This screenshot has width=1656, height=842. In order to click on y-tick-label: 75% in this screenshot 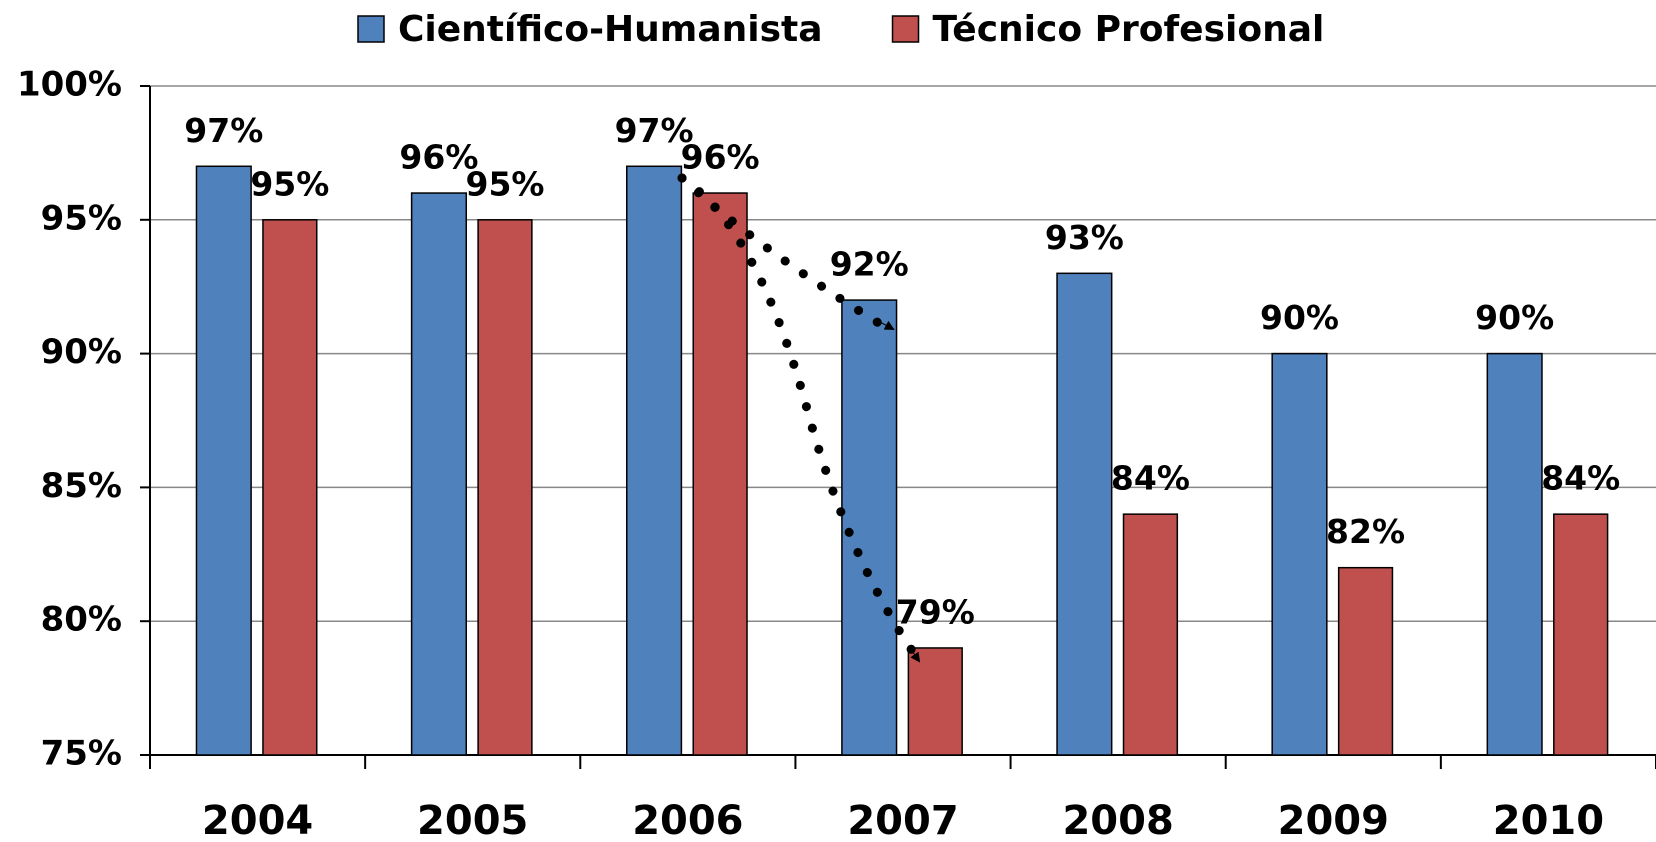, I will do `click(81, 754)`.